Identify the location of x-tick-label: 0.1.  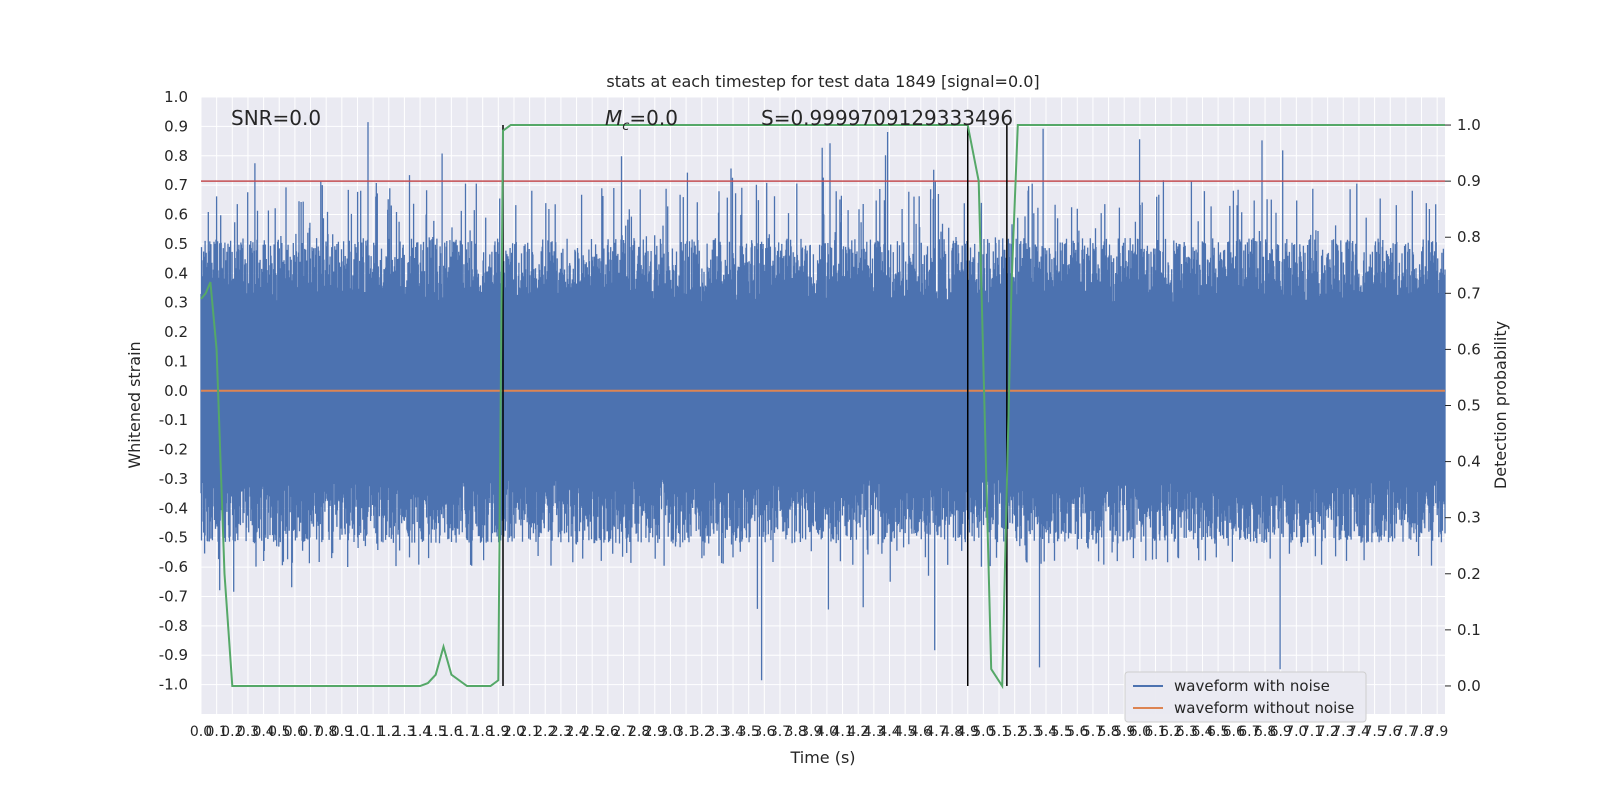
(217, 732).